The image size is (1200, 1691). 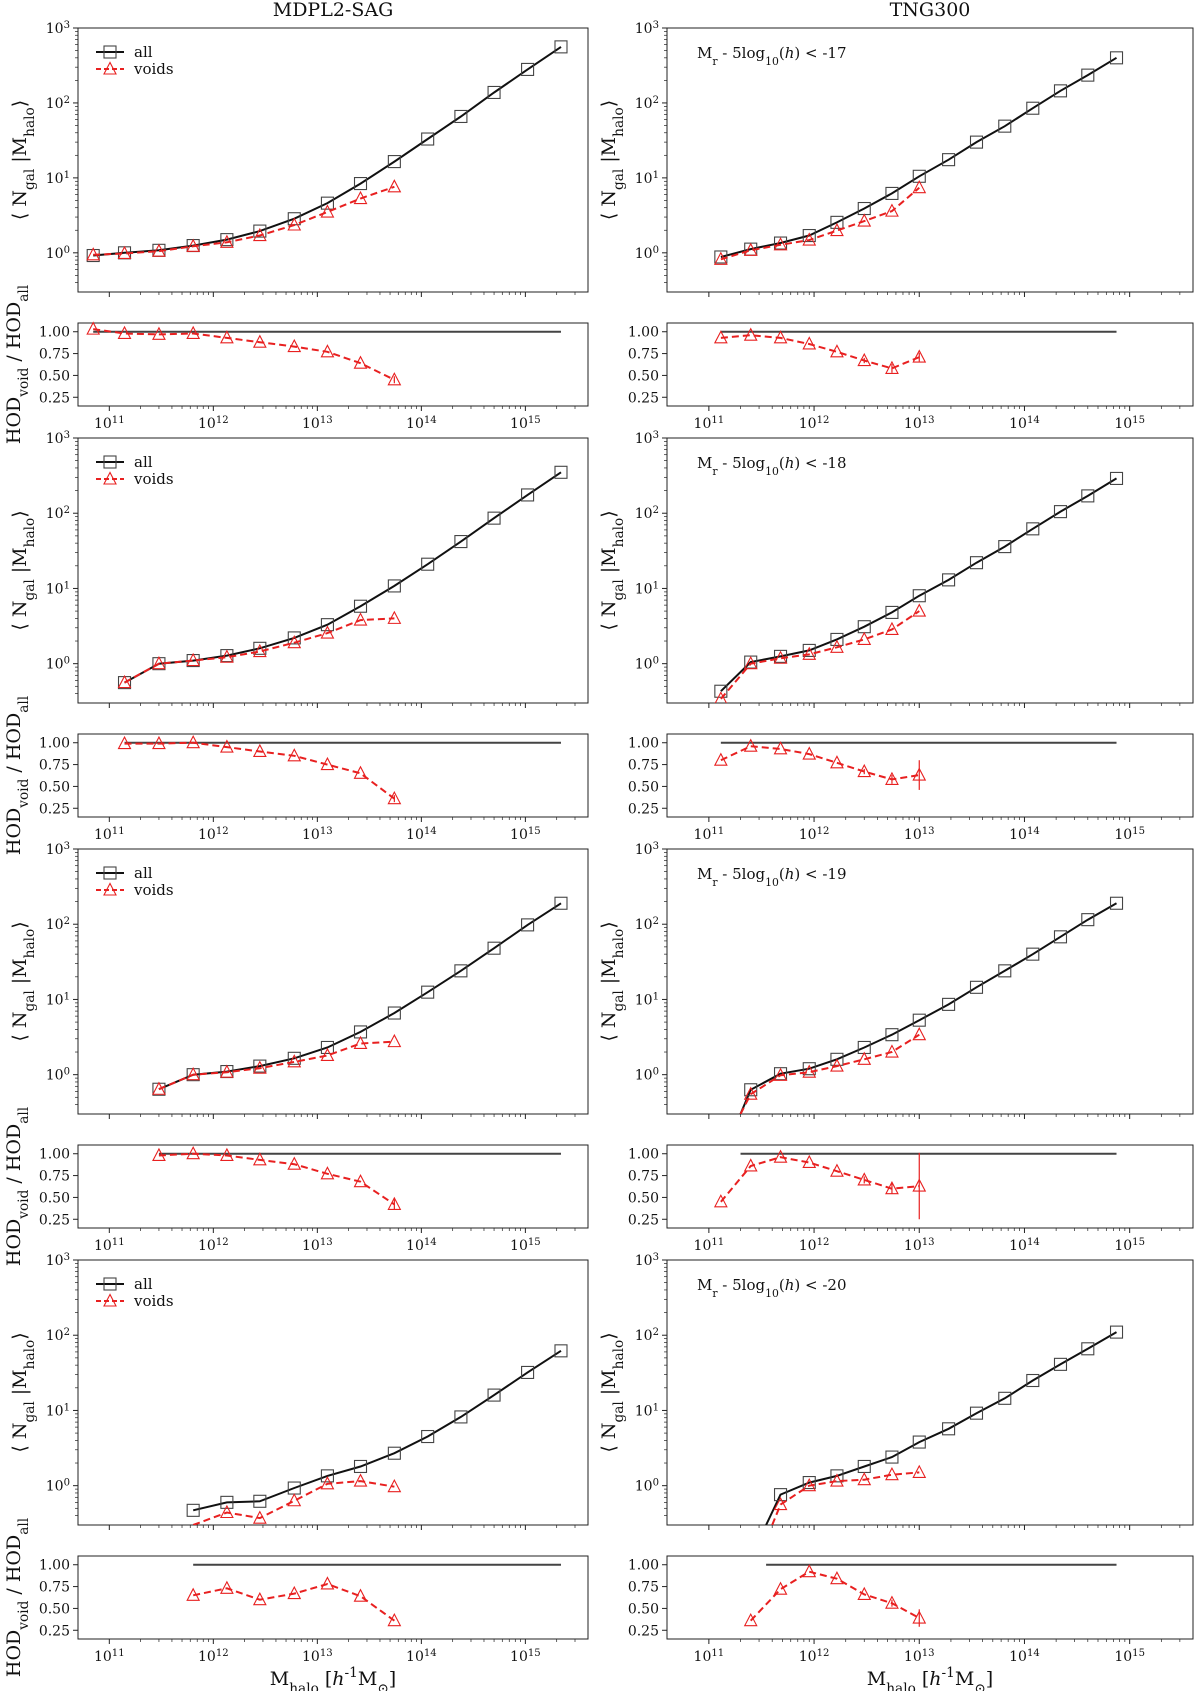 What do you see at coordinates (213, 1246) in the screenshot?
I see `x-tick-label: 1012` at bounding box center [213, 1246].